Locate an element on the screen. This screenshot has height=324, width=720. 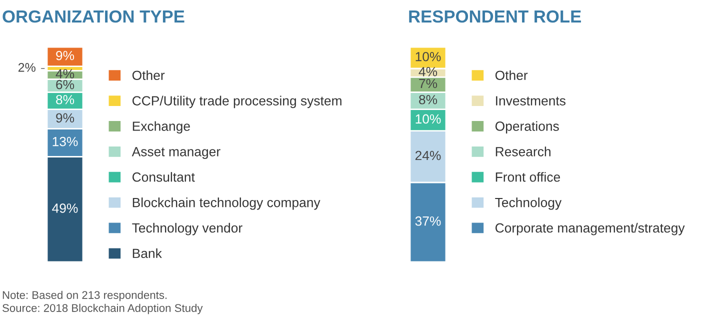
data-label: 49% is located at coordinates (65, 208).